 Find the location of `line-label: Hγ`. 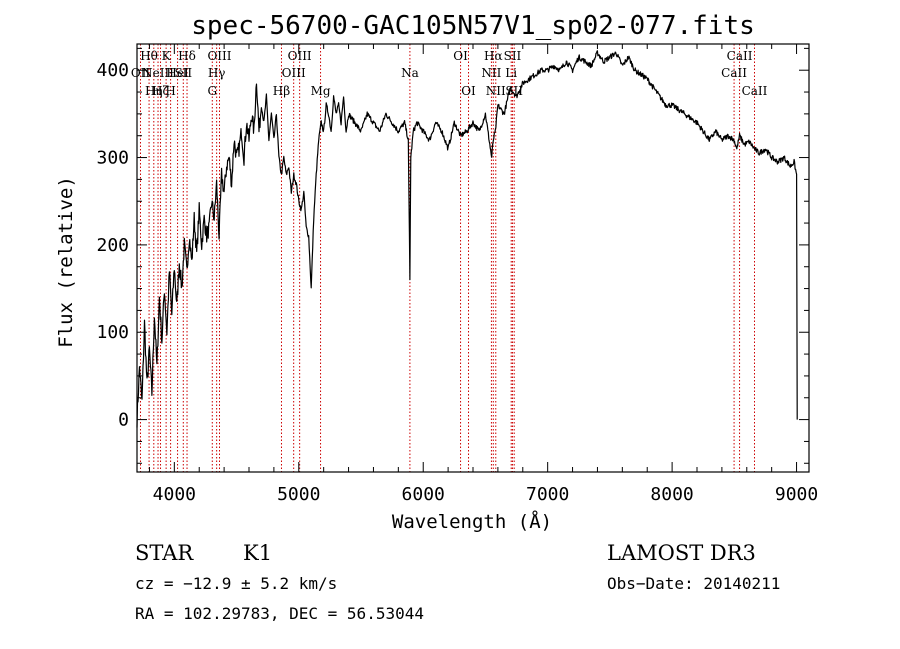

line-label: Hγ is located at coordinates (217, 73).